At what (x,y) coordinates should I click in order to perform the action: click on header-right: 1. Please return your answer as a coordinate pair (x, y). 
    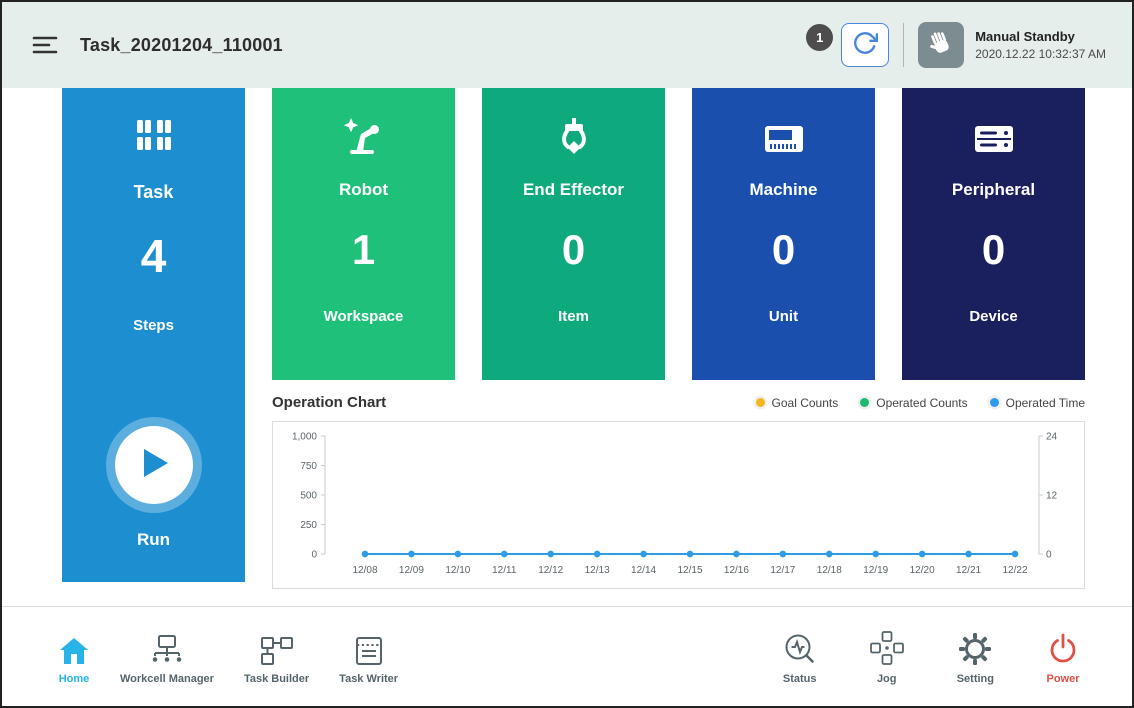
    Looking at the image, I should click on (956, 45).